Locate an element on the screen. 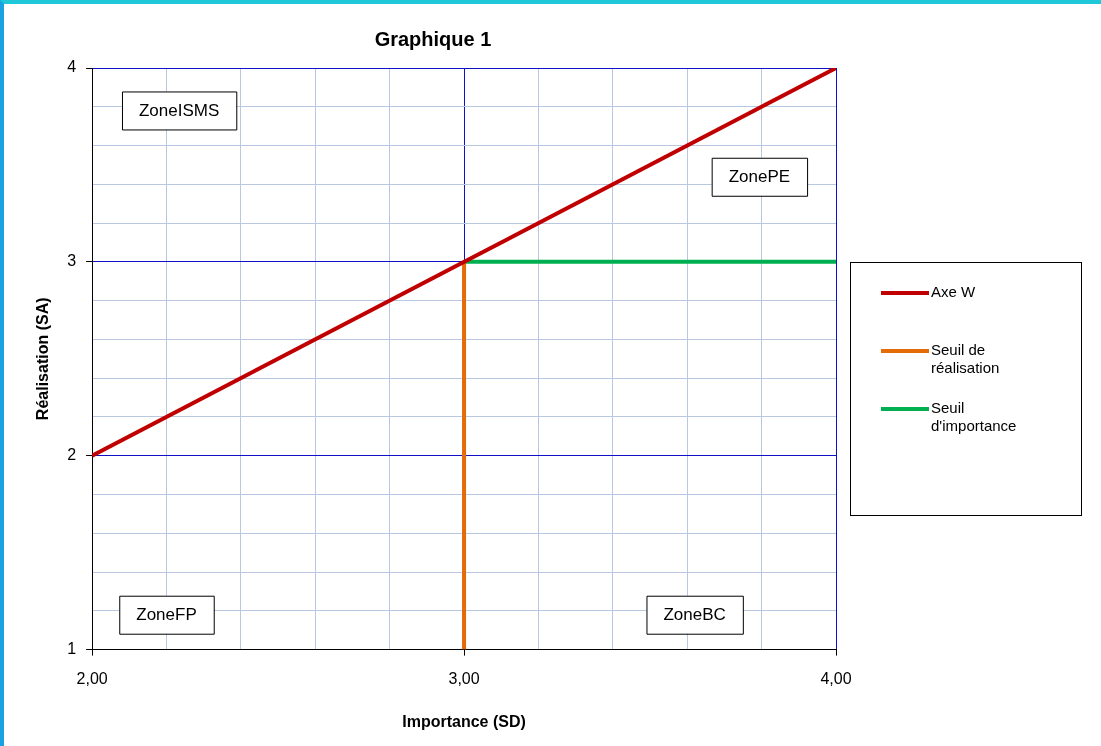 The width and height of the screenshot is (1101, 746). annotation: ZoneISMS is located at coordinates (179, 111).